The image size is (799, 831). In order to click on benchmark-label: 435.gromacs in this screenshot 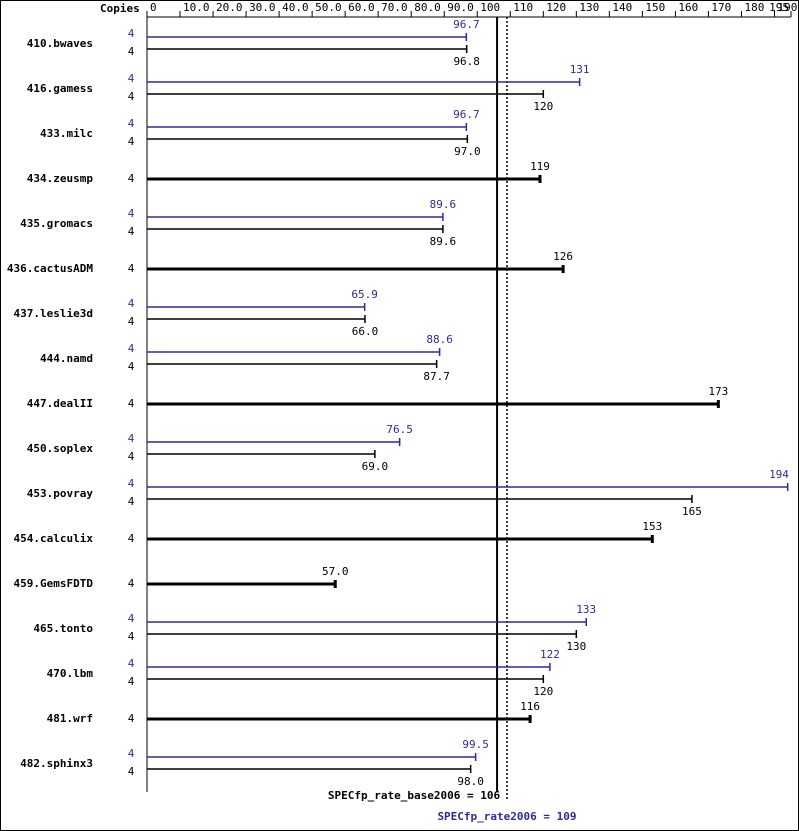, I will do `click(56, 223)`.